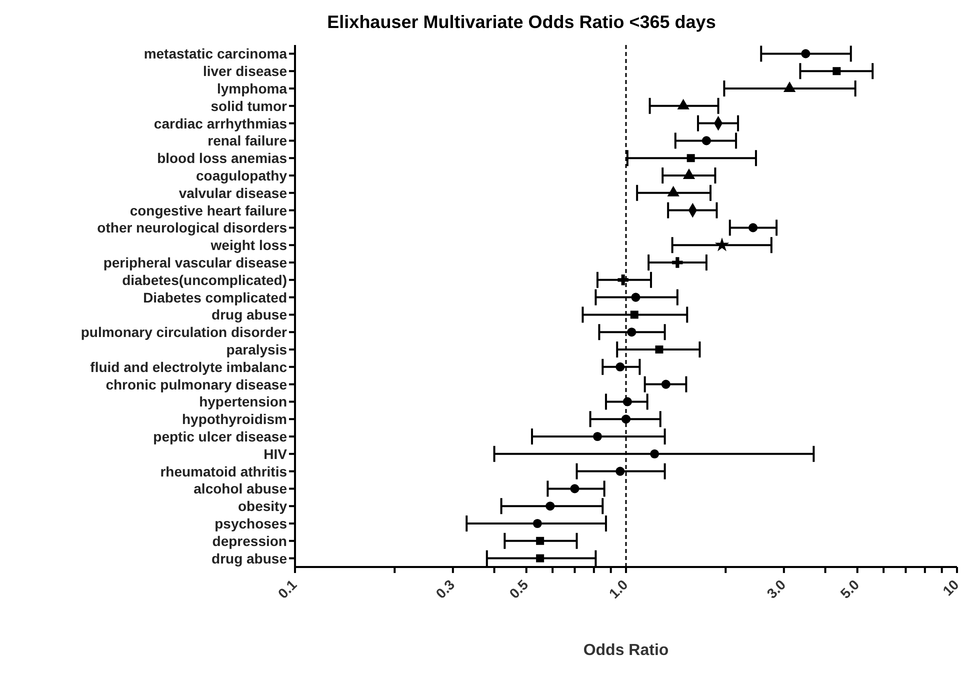 The image size is (965, 685). I want to click on y-tick-label: obesity, so click(263, 506).